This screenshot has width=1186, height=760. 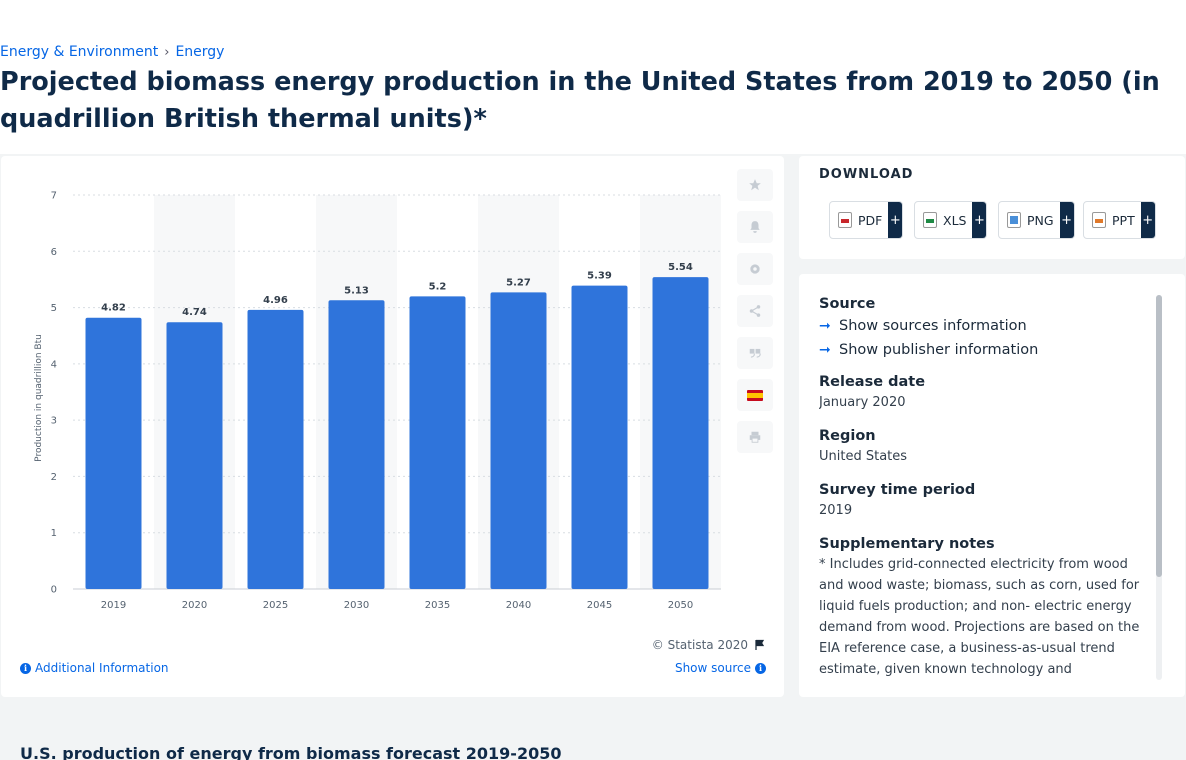 I want to click on additional-information-label: Additional Information, so click(x=102, y=668).